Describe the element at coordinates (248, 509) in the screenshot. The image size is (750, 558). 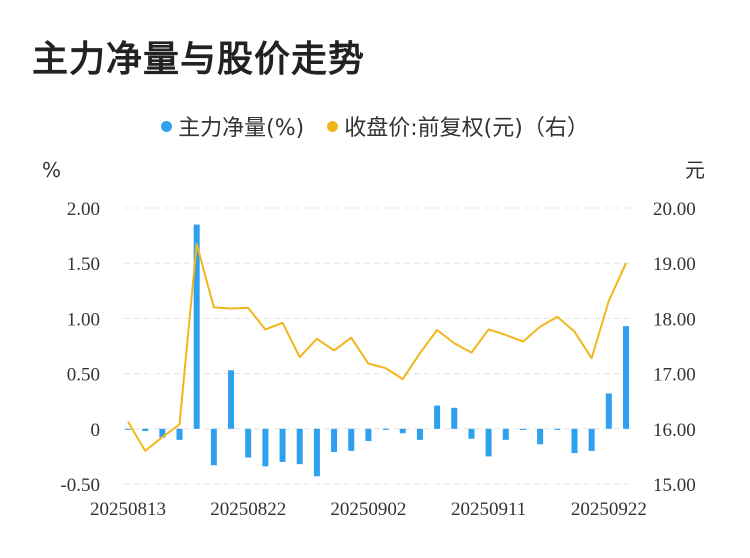
I see `x-tick-label: 20250822` at that location.